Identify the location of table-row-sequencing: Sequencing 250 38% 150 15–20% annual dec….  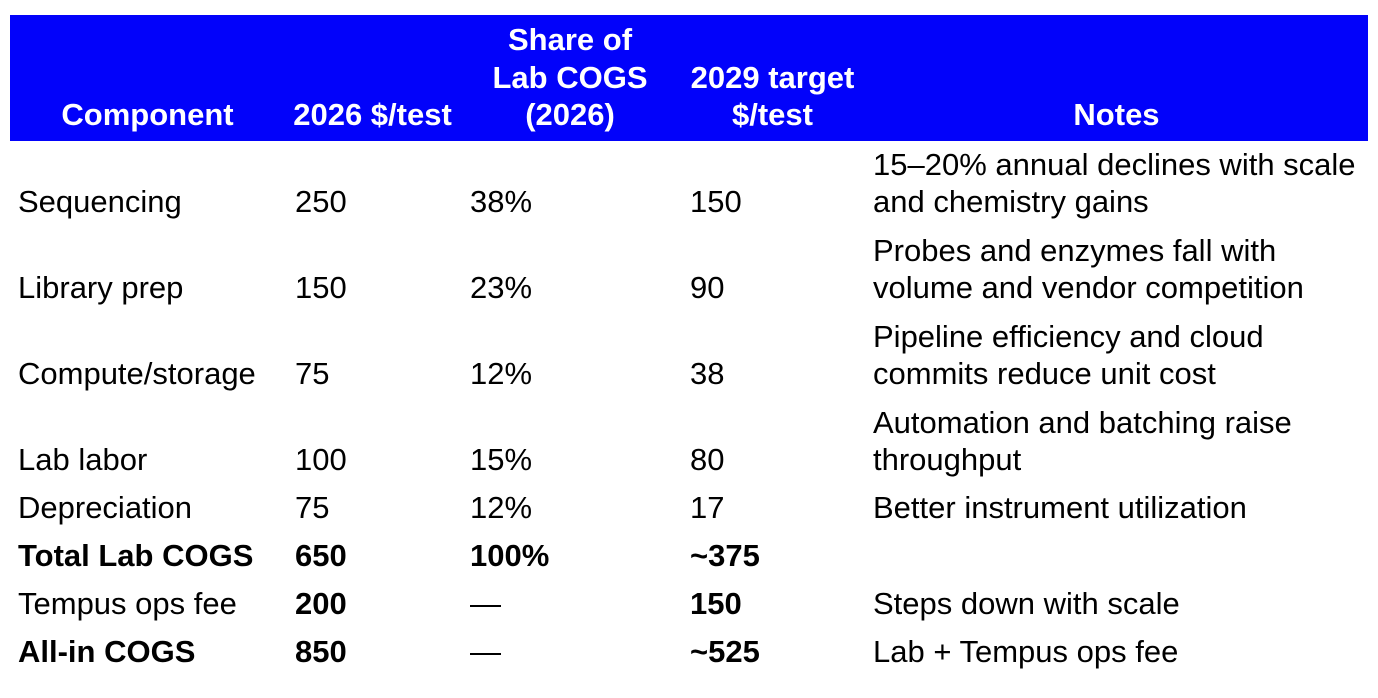
(689, 184).